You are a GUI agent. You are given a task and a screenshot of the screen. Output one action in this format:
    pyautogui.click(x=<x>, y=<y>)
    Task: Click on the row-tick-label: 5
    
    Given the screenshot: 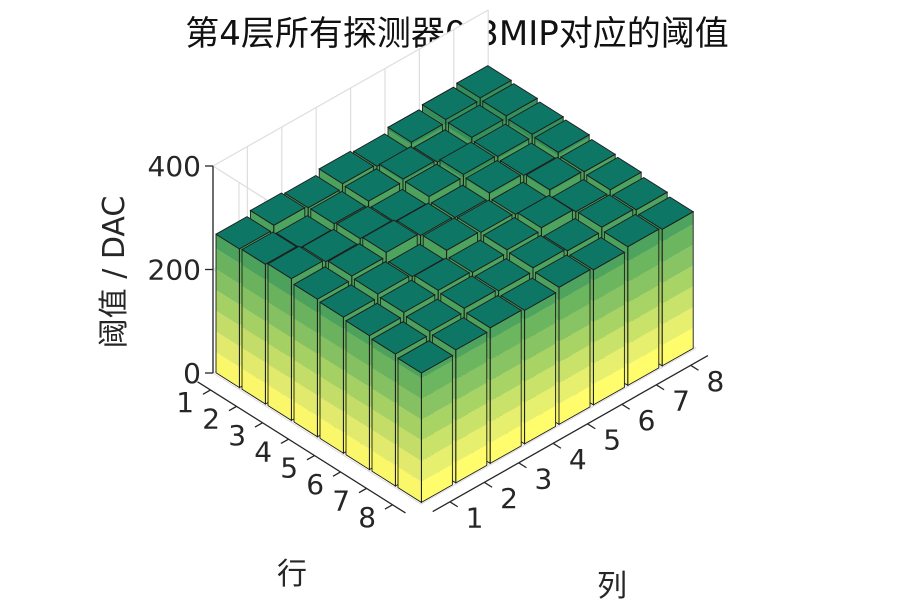 What is the action you would take?
    pyautogui.click(x=289, y=468)
    